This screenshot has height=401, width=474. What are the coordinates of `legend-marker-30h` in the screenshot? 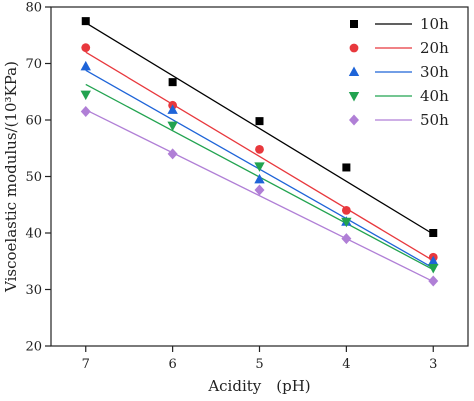 It's located at (354, 71).